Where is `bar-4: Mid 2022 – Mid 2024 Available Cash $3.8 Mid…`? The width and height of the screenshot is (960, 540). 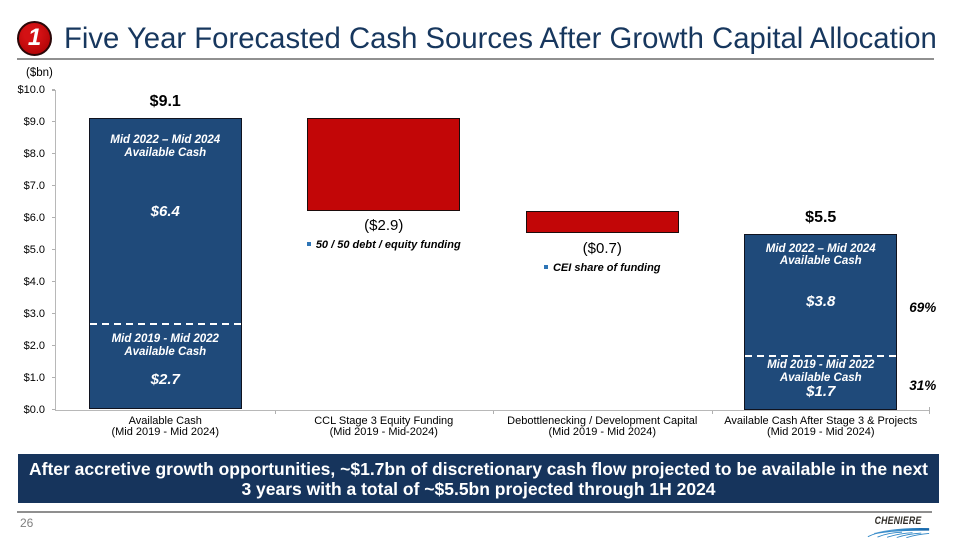
bar-4: Mid 2022 – Mid 2024 Available Cash $3.8 Mid… is located at coordinates (821, 321).